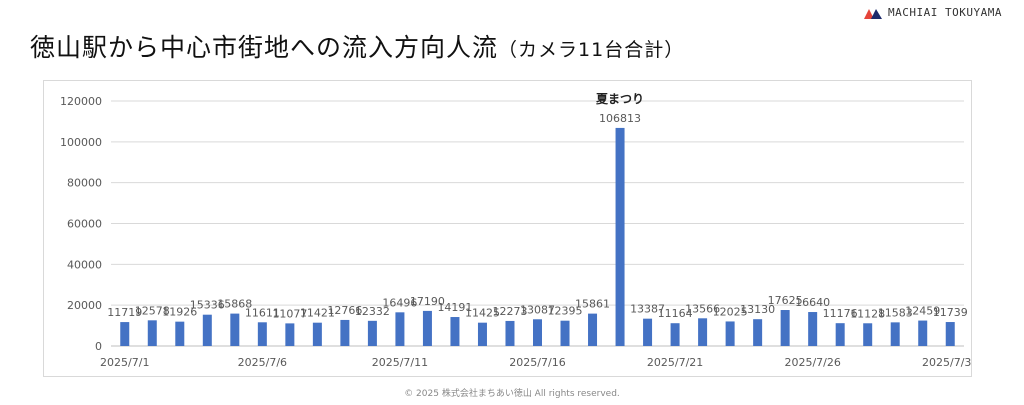 The height and width of the screenshot is (405, 1024). I want to click on y-tick-label: 20000, so click(84, 305).